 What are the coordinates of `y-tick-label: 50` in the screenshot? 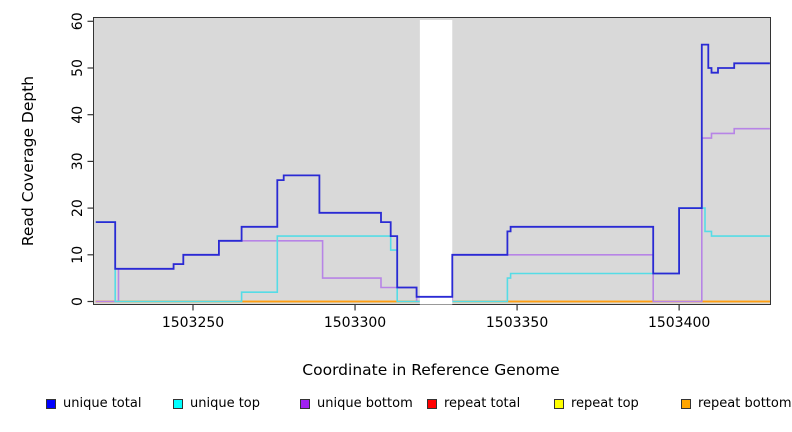 It's located at (78, 68).